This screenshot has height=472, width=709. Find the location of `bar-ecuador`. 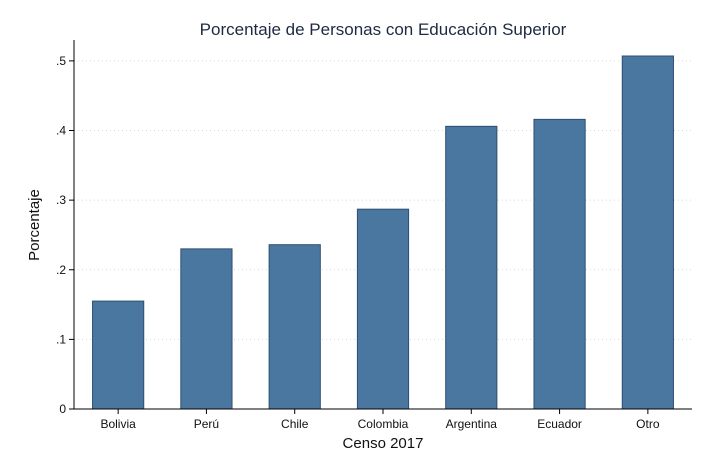

bar-ecuador is located at coordinates (559, 264).